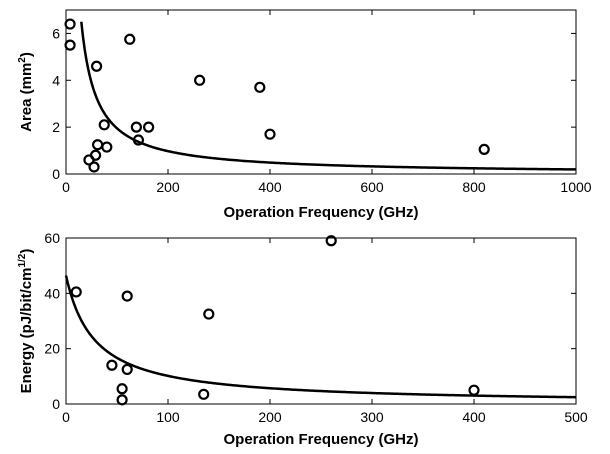 This screenshot has height=454, width=610. What do you see at coordinates (168, 187) in the screenshot?
I see `area-x-tick-label: 200` at bounding box center [168, 187].